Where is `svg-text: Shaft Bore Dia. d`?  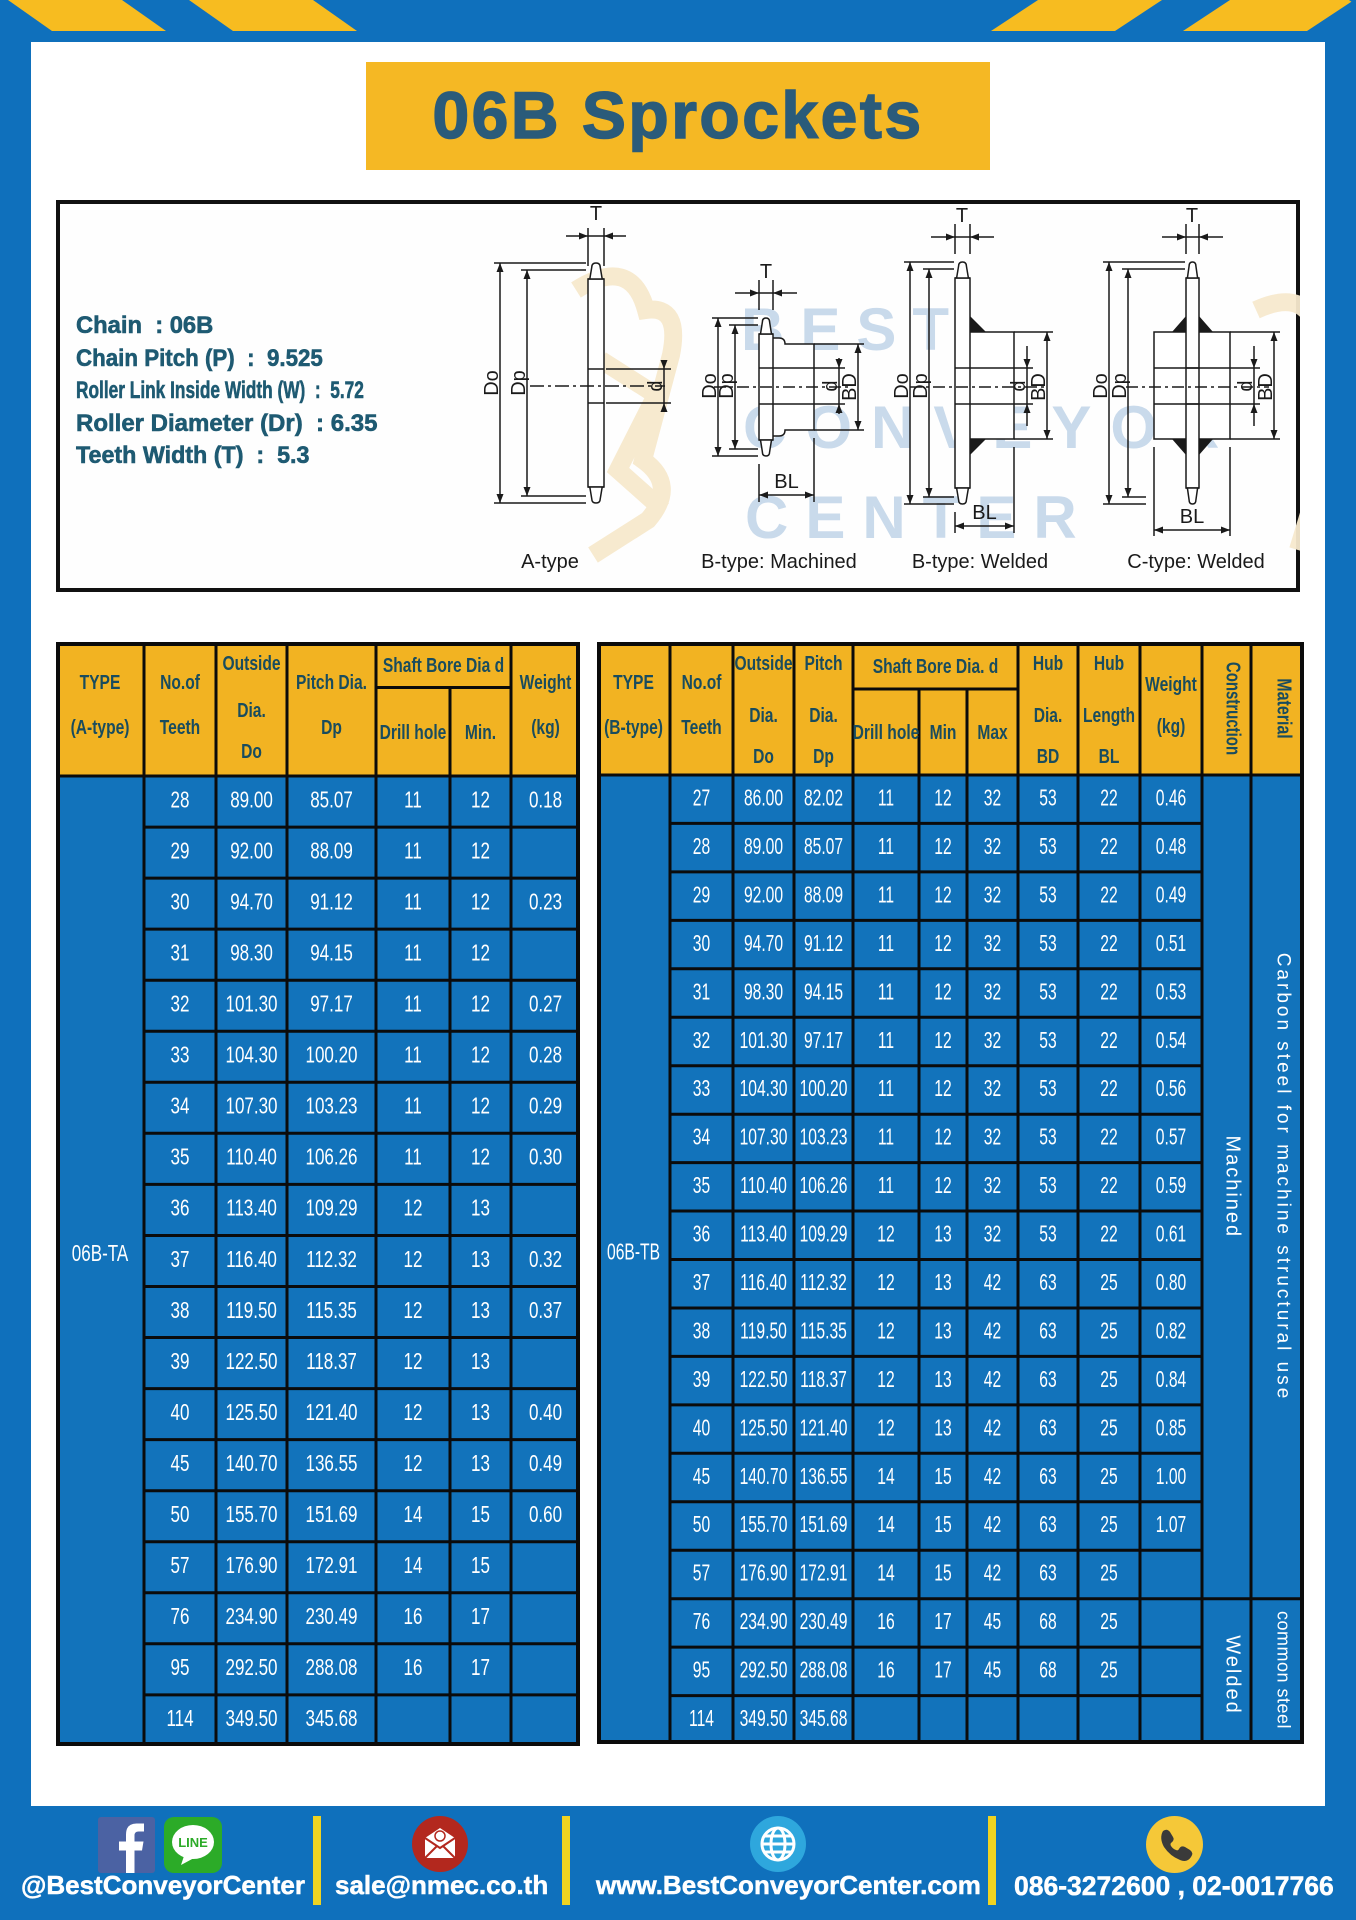 svg-text: Shaft Bore Dia. d is located at coordinates (936, 666).